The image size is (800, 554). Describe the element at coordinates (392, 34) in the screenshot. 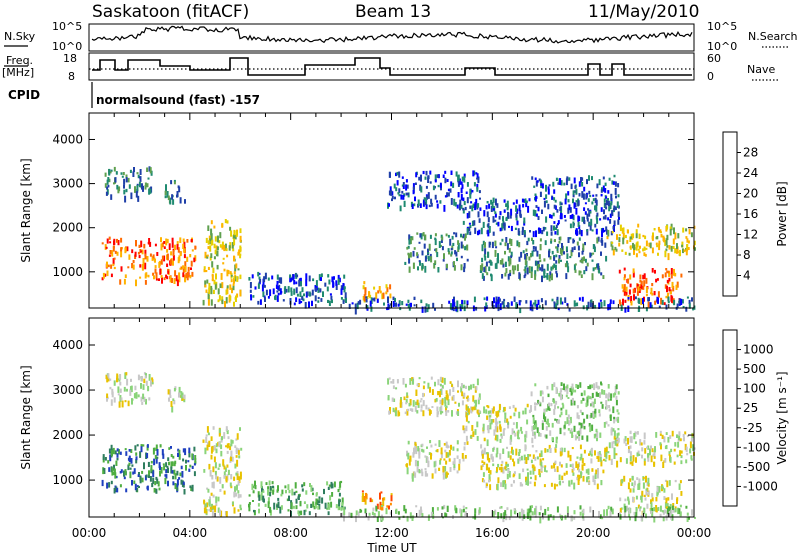

I see `nsky-trace` at that location.